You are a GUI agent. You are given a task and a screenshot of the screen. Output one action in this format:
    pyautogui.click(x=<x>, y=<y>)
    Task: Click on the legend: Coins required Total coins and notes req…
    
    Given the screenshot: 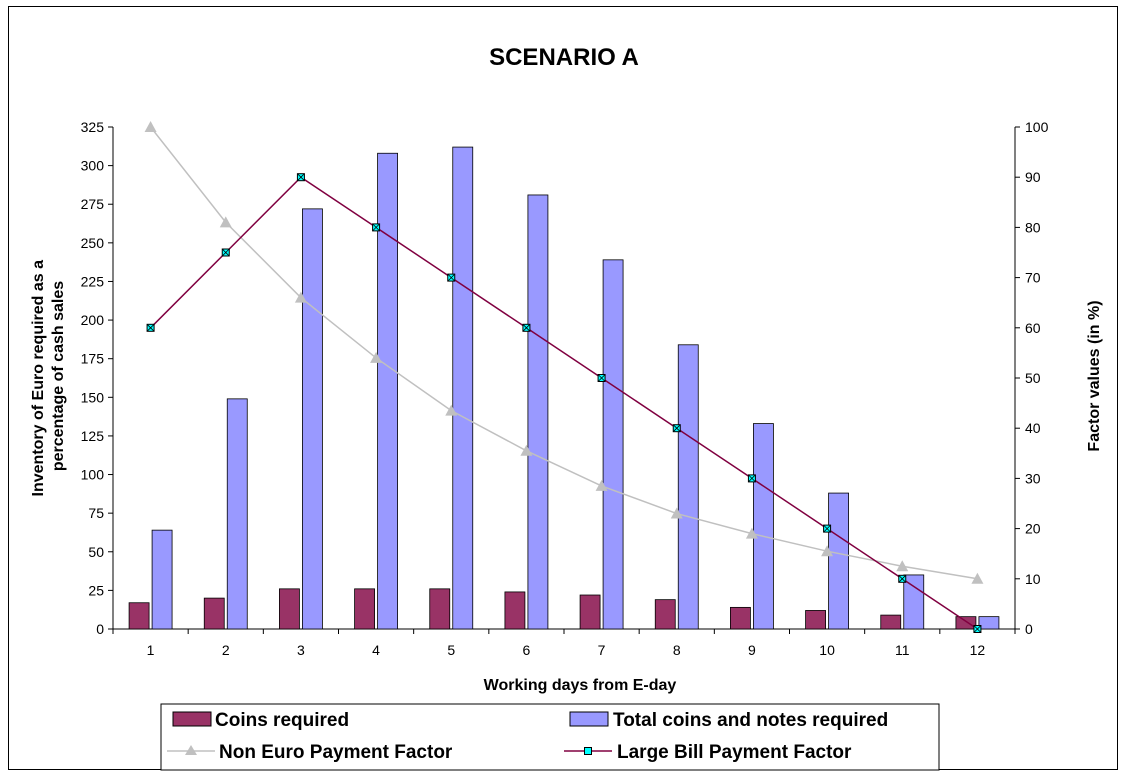 What is the action you would take?
    pyautogui.click(x=550, y=737)
    